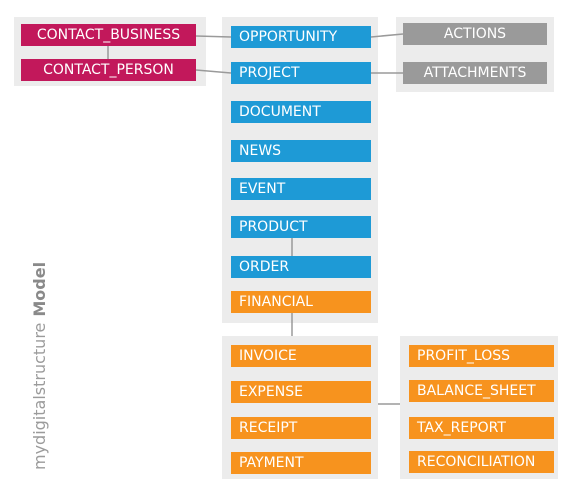 The width and height of the screenshot is (573, 494). Describe the element at coordinates (262, 189) in the screenshot. I see `event-label: EVENT` at that location.